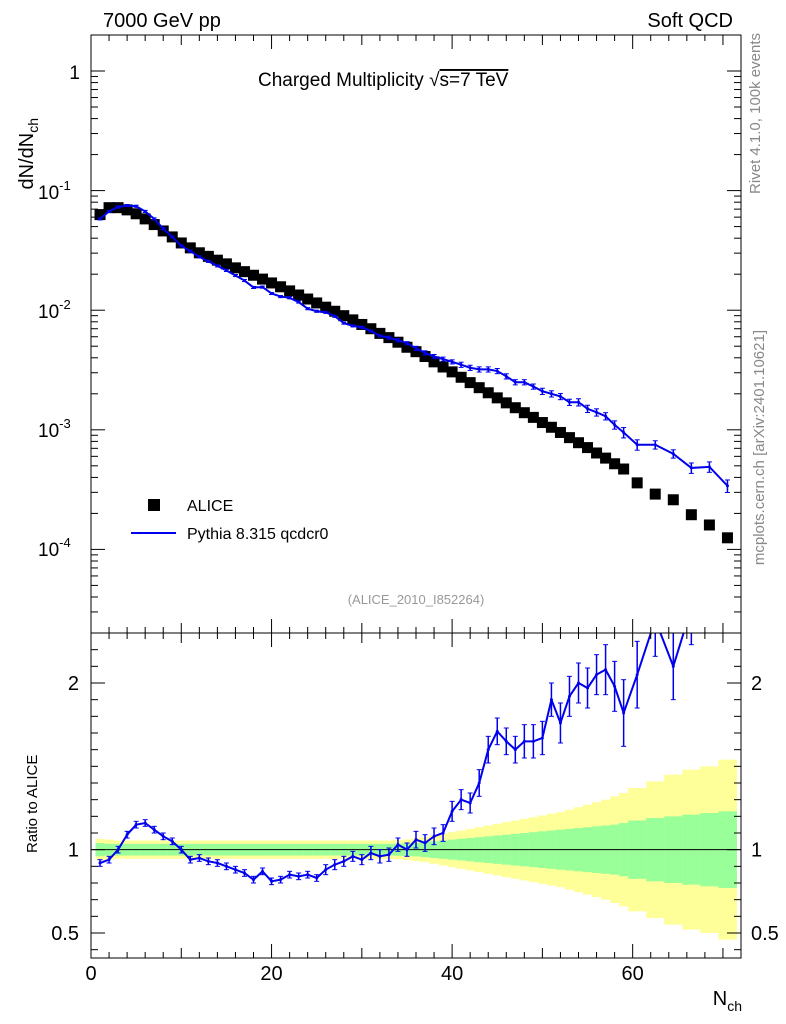 The height and width of the screenshot is (1024, 786). Describe the element at coordinates (73, 851) in the screenshot. I see `ratio-y-tick-label: 1` at that location.